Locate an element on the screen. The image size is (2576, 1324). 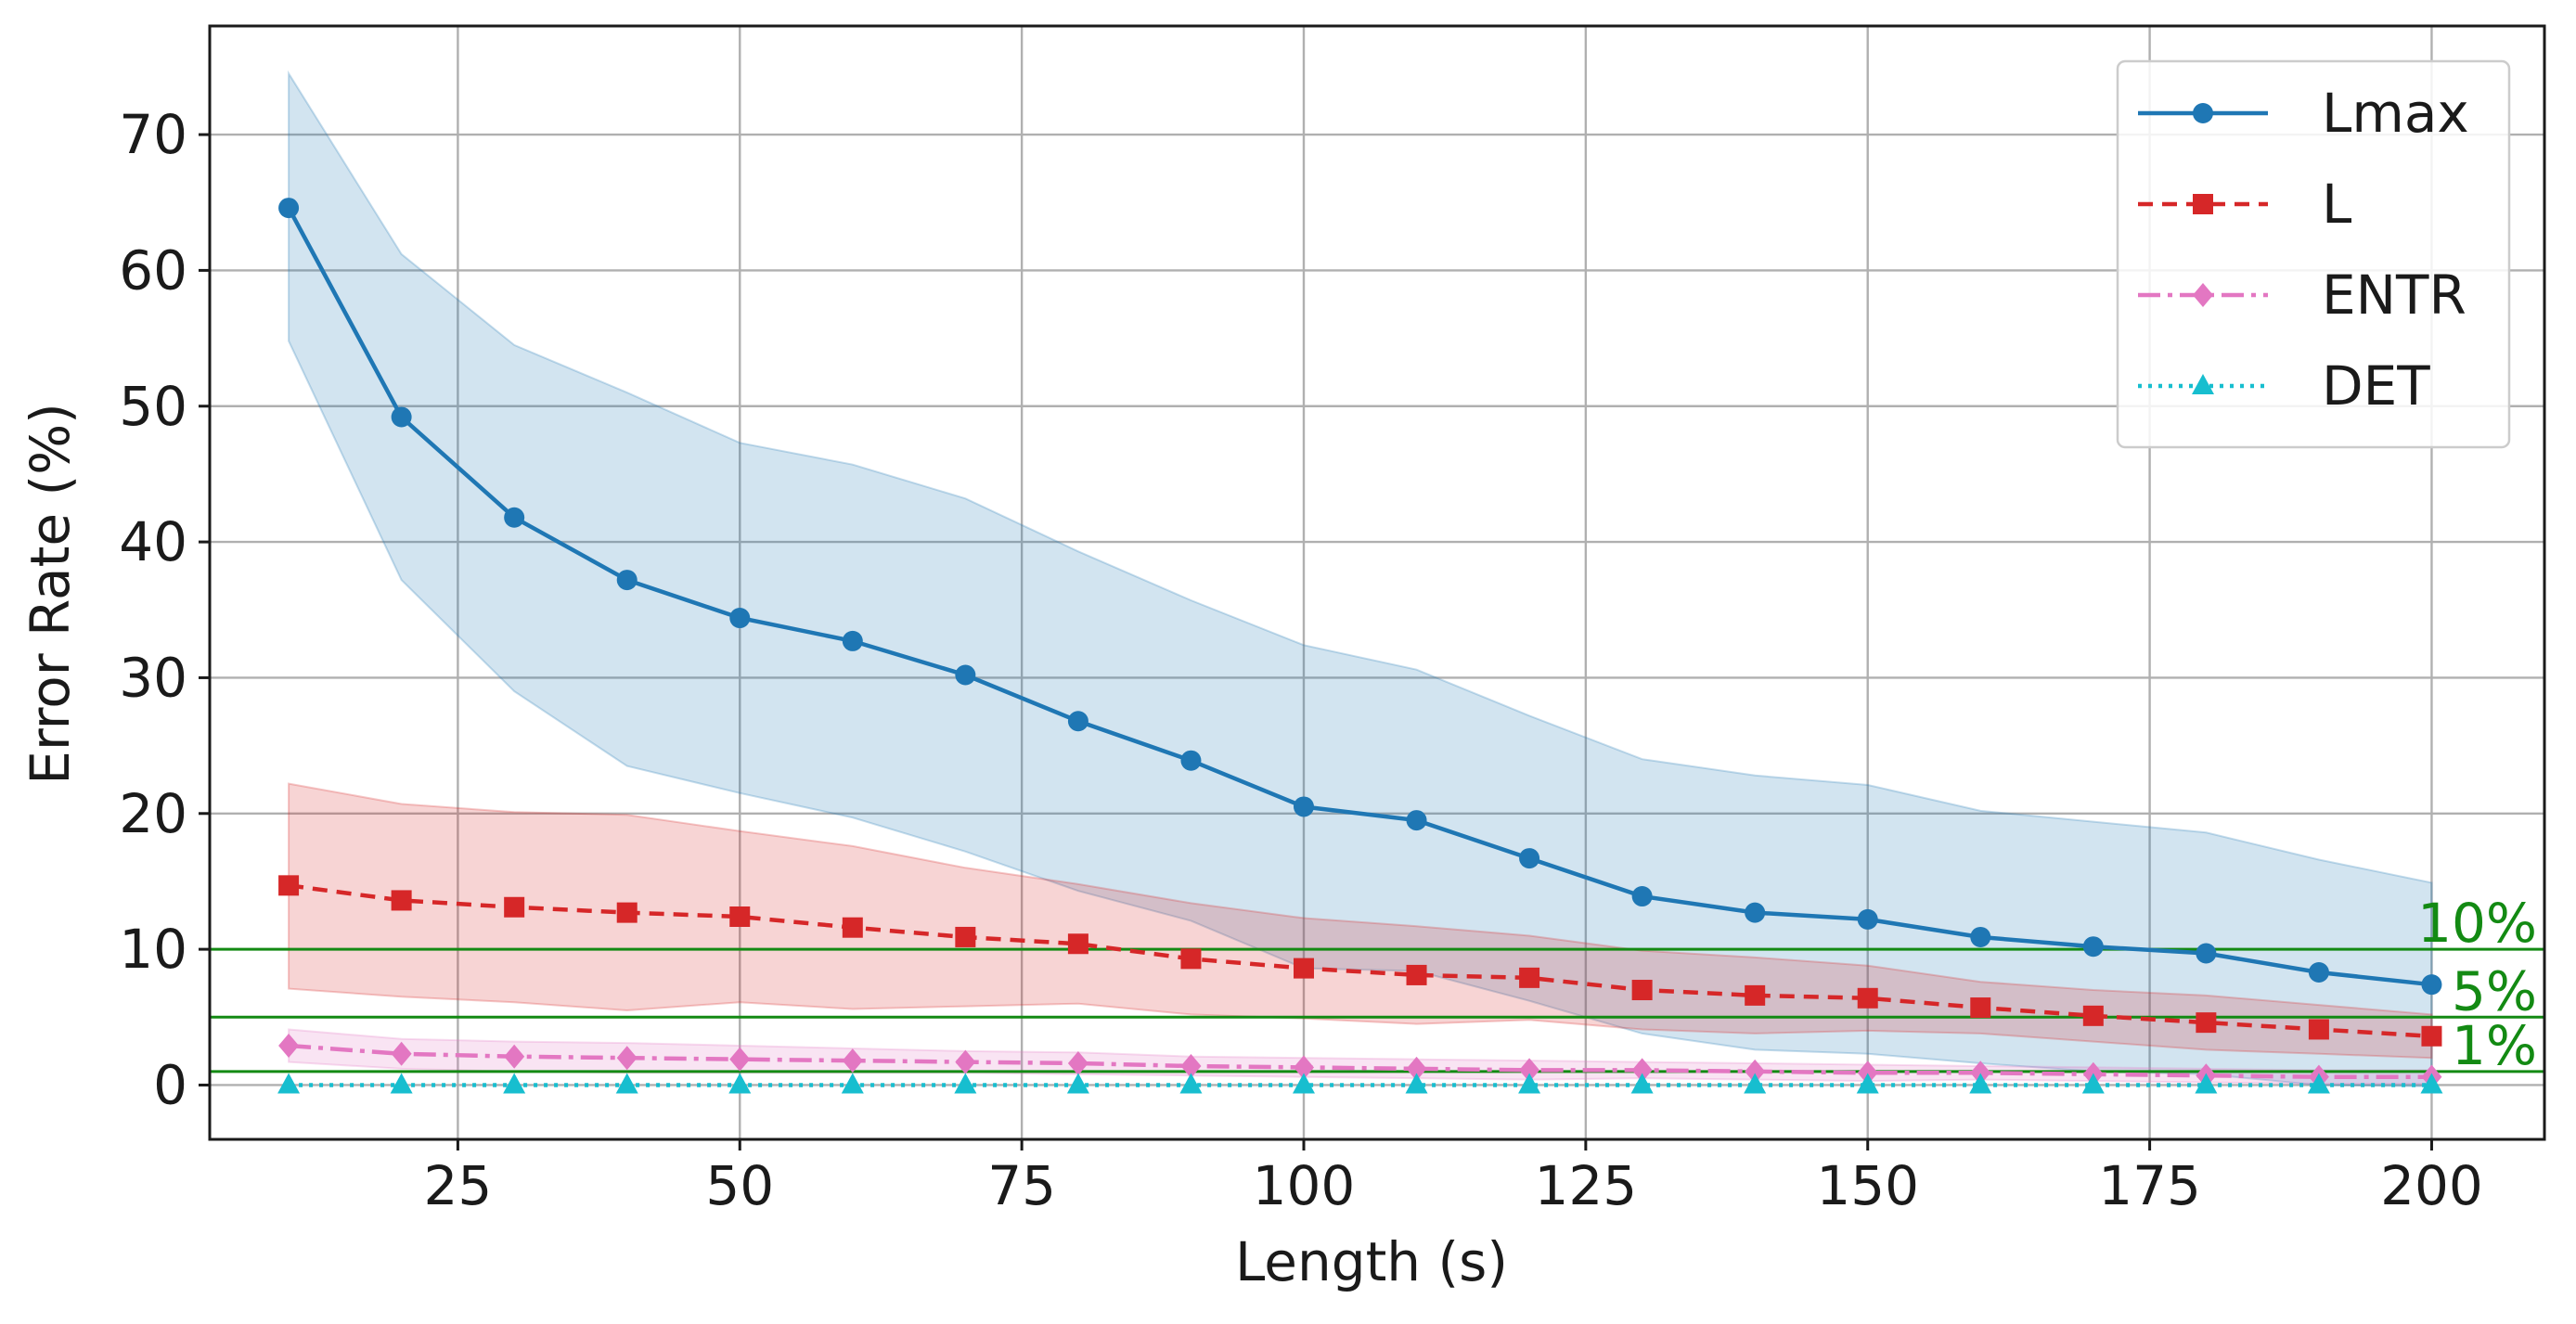
legend-label-entr: ENTR is located at coordinates (2394, 295).